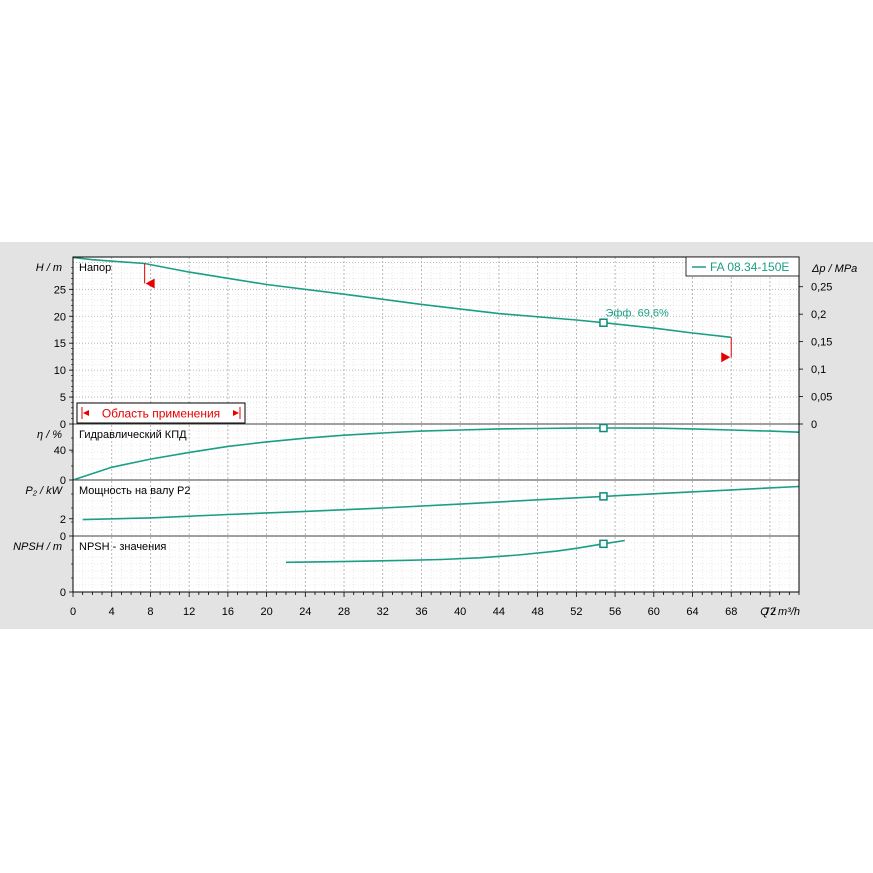 This screenshot has height=873, width=873. I want to click on application-range-box, so click(161, 413).